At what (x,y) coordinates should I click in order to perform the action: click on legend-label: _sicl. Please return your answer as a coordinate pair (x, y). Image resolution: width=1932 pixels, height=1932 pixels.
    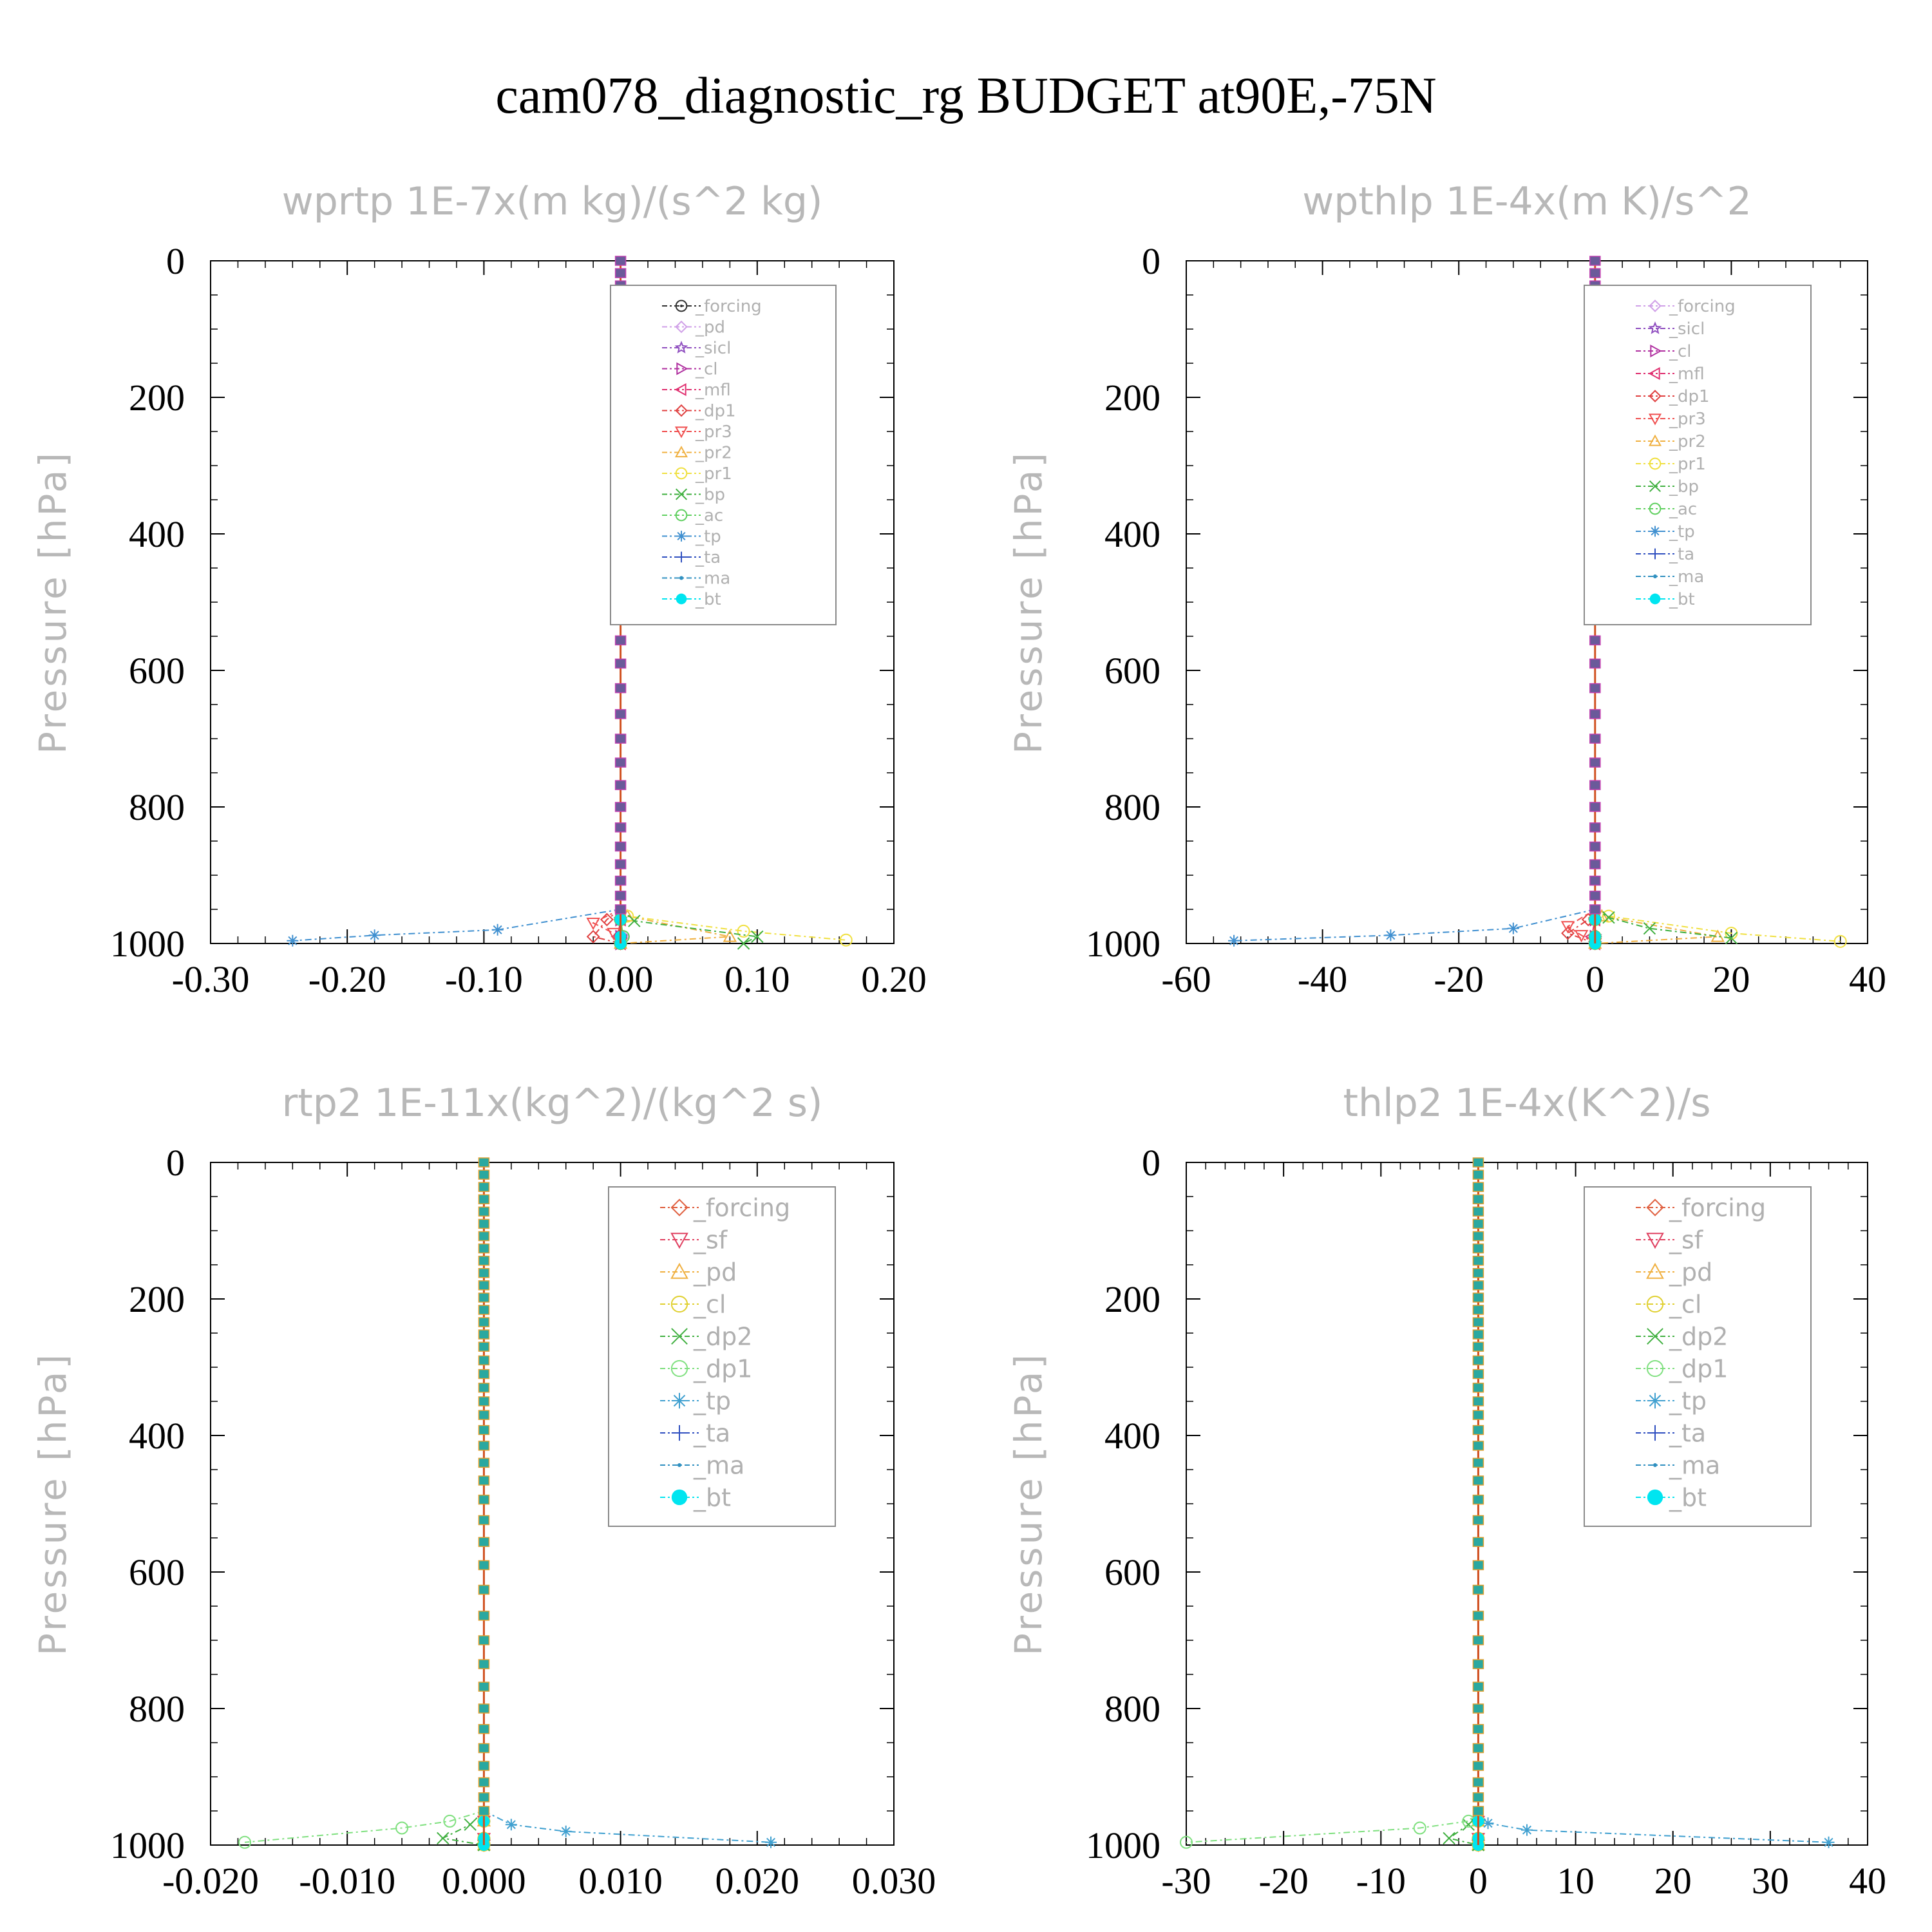
    Looking at the image, I should click on (713, 349).